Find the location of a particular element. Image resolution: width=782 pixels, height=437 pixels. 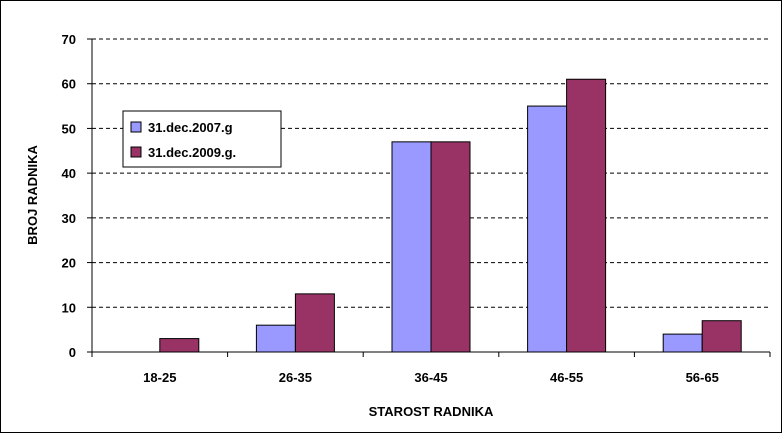

x-tick-label: 56-65 is located at coordinates (702, 377).